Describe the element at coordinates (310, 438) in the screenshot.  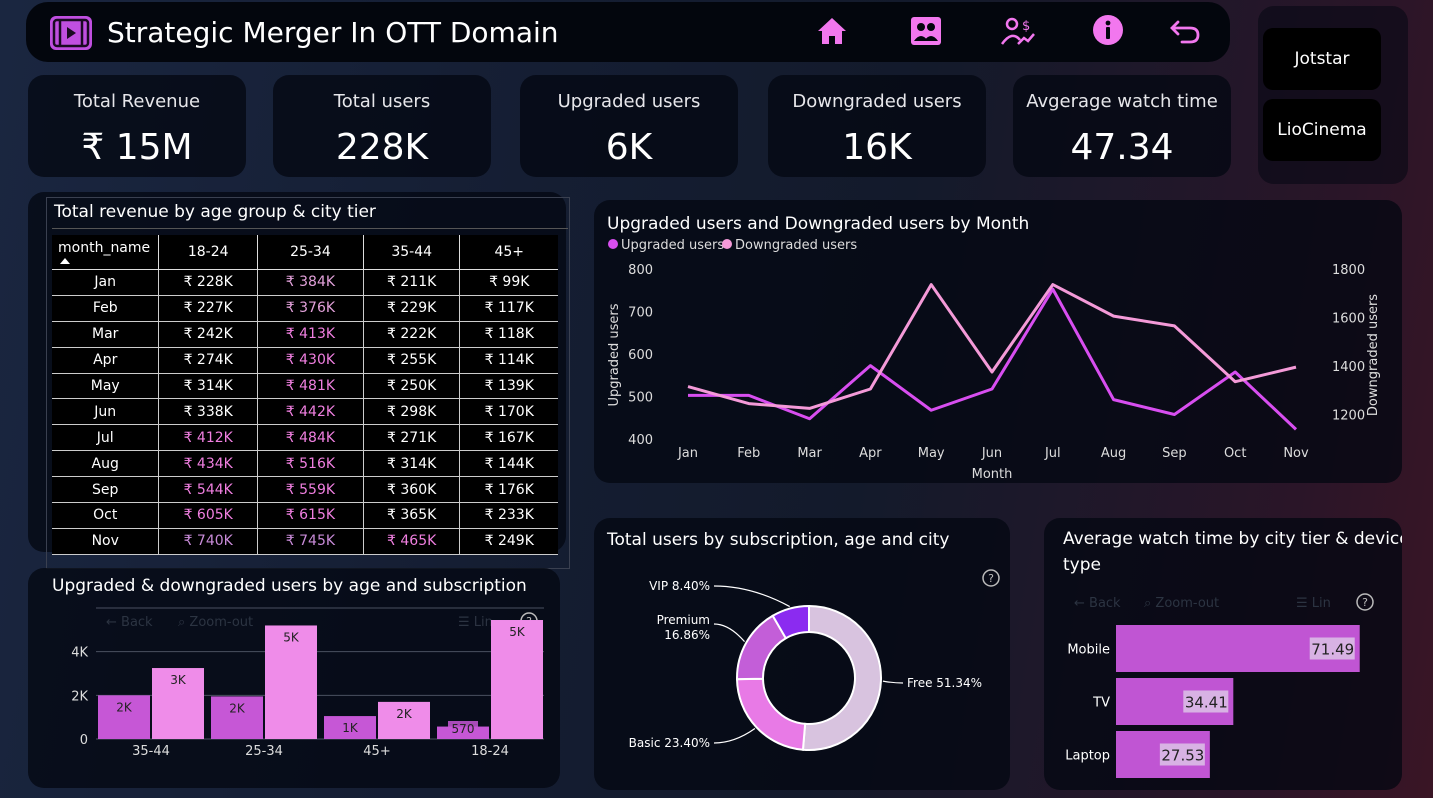
I see `matrix-value-cell: ₹ 484K` at that location.